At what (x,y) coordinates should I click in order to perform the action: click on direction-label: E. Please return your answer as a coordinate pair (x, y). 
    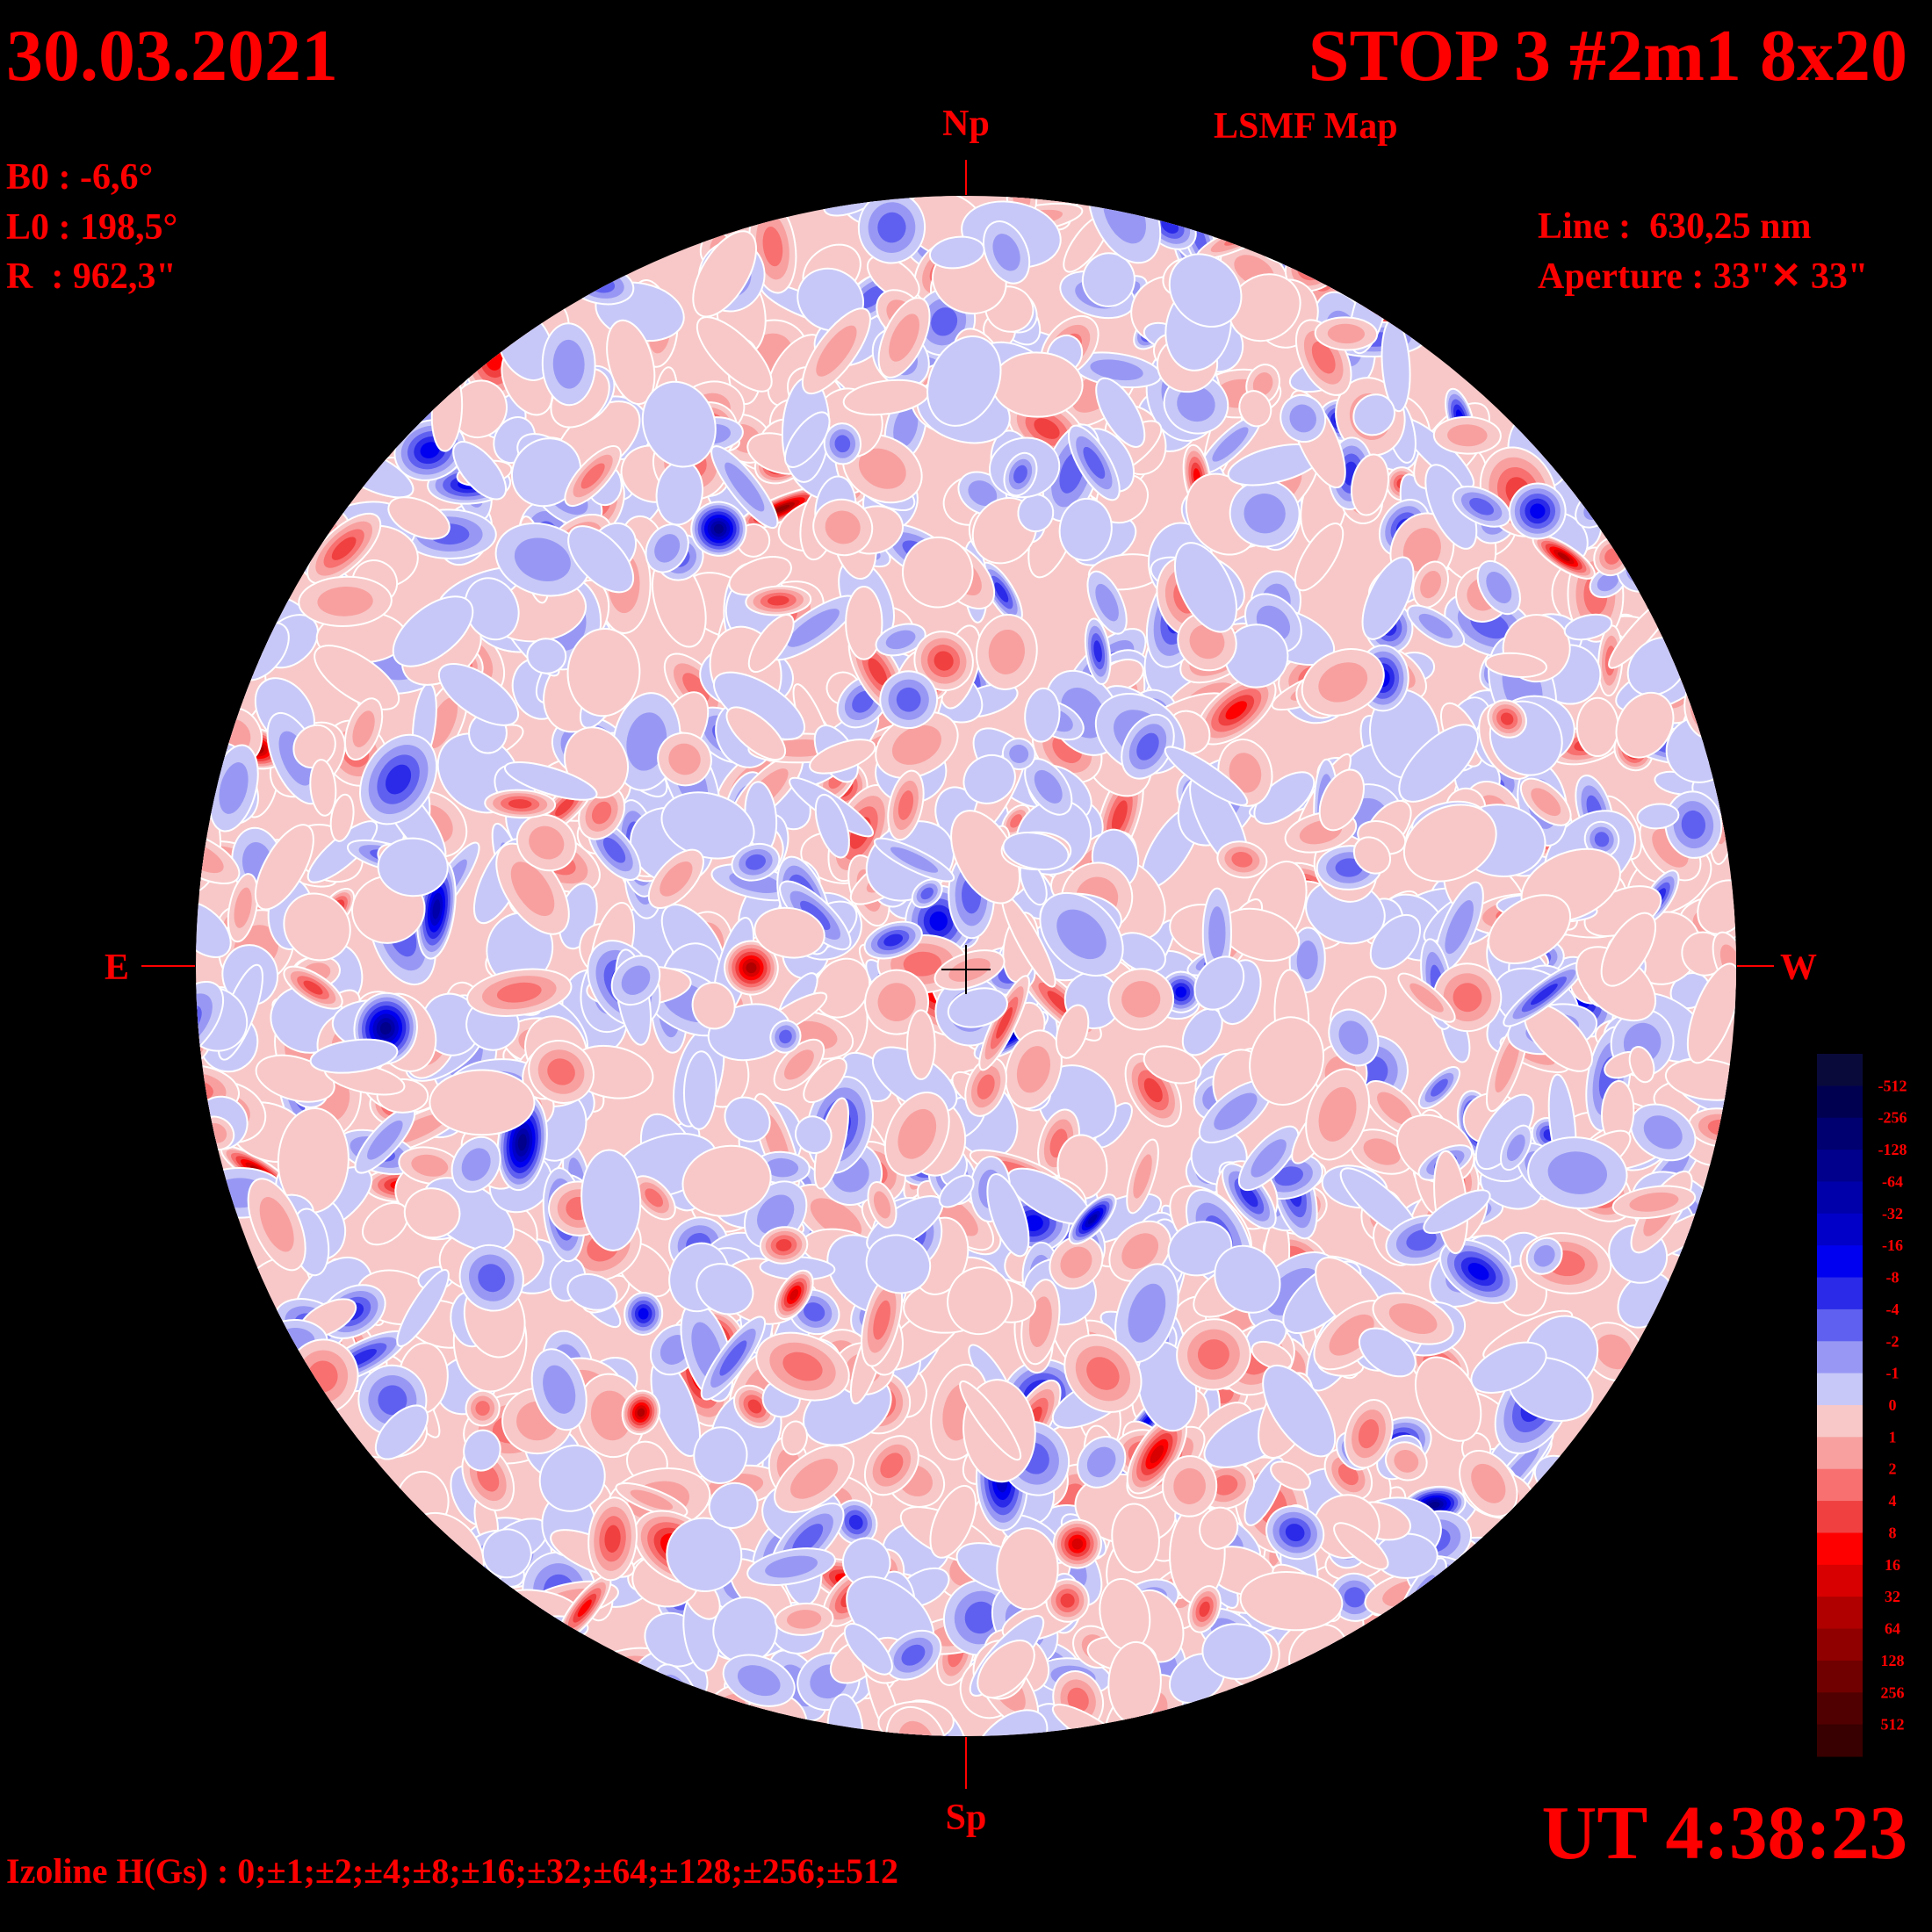
    Looking at the image, I should click on (117, 968).